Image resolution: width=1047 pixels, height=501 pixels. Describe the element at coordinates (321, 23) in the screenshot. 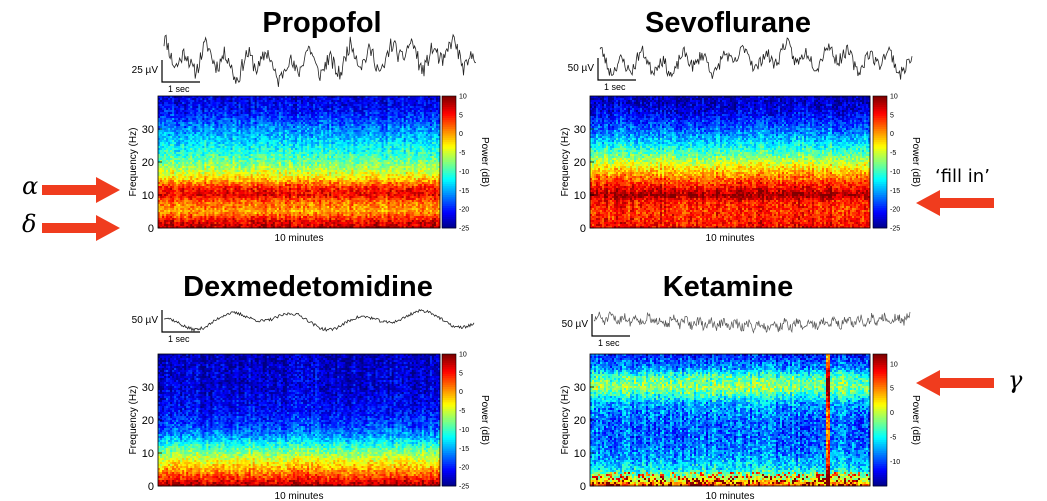

I see `panel-title: Propofol` at that location.